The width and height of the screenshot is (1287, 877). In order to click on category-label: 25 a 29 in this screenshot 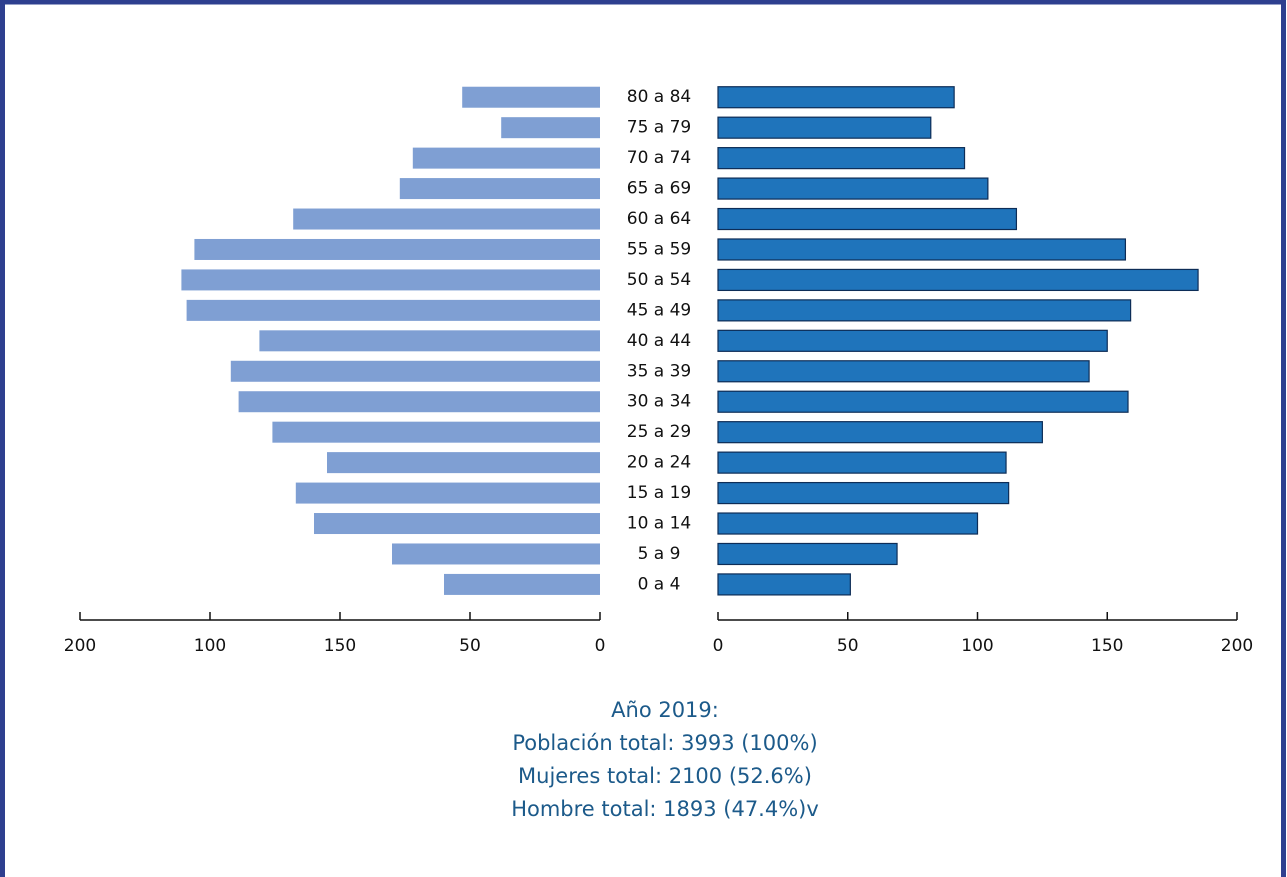, I will do `click(659, 432)`.